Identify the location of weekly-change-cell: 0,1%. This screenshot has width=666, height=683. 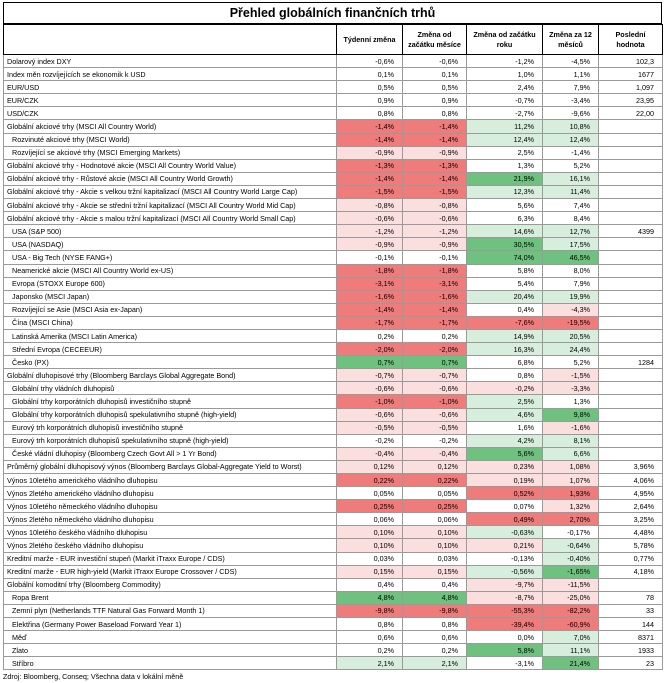
(369, 74).